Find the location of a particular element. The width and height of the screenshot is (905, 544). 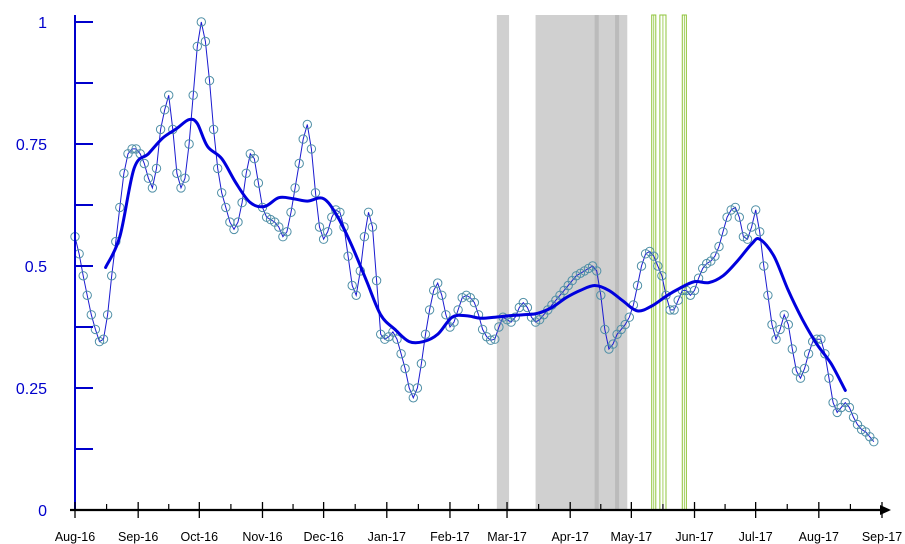

x-tick-label-6: Feb-17 is located at coordinates (450, 537).